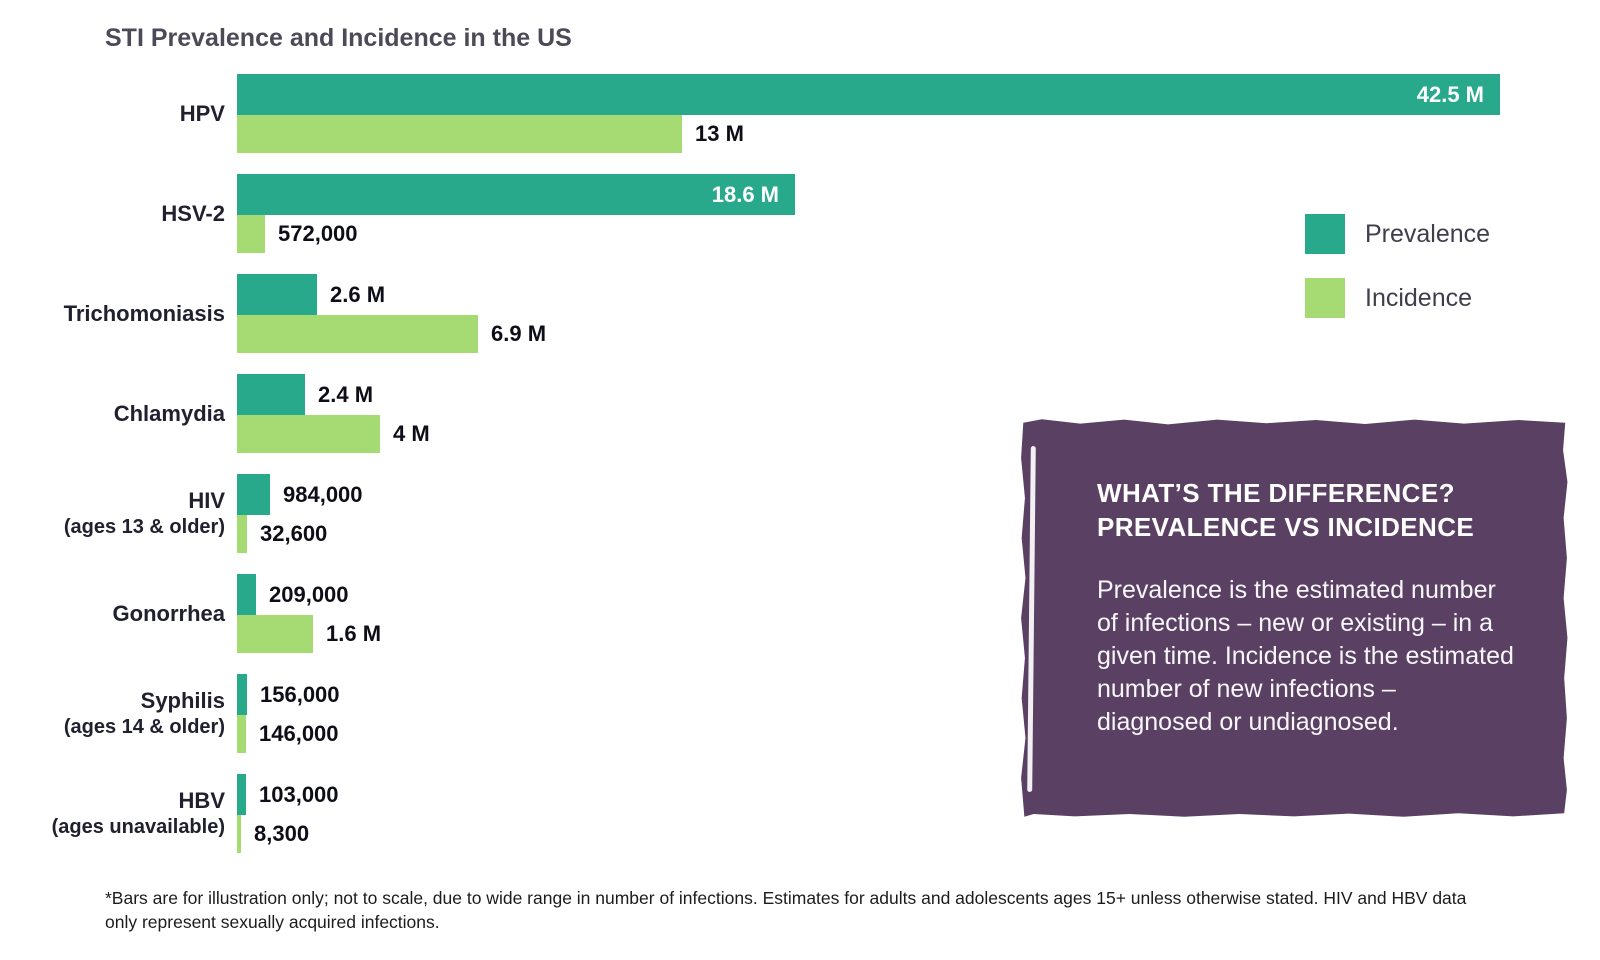 This screenshot has height=960, width=1600. I want to click on category-label: HBV (ages unavailable), so click(118, 813).